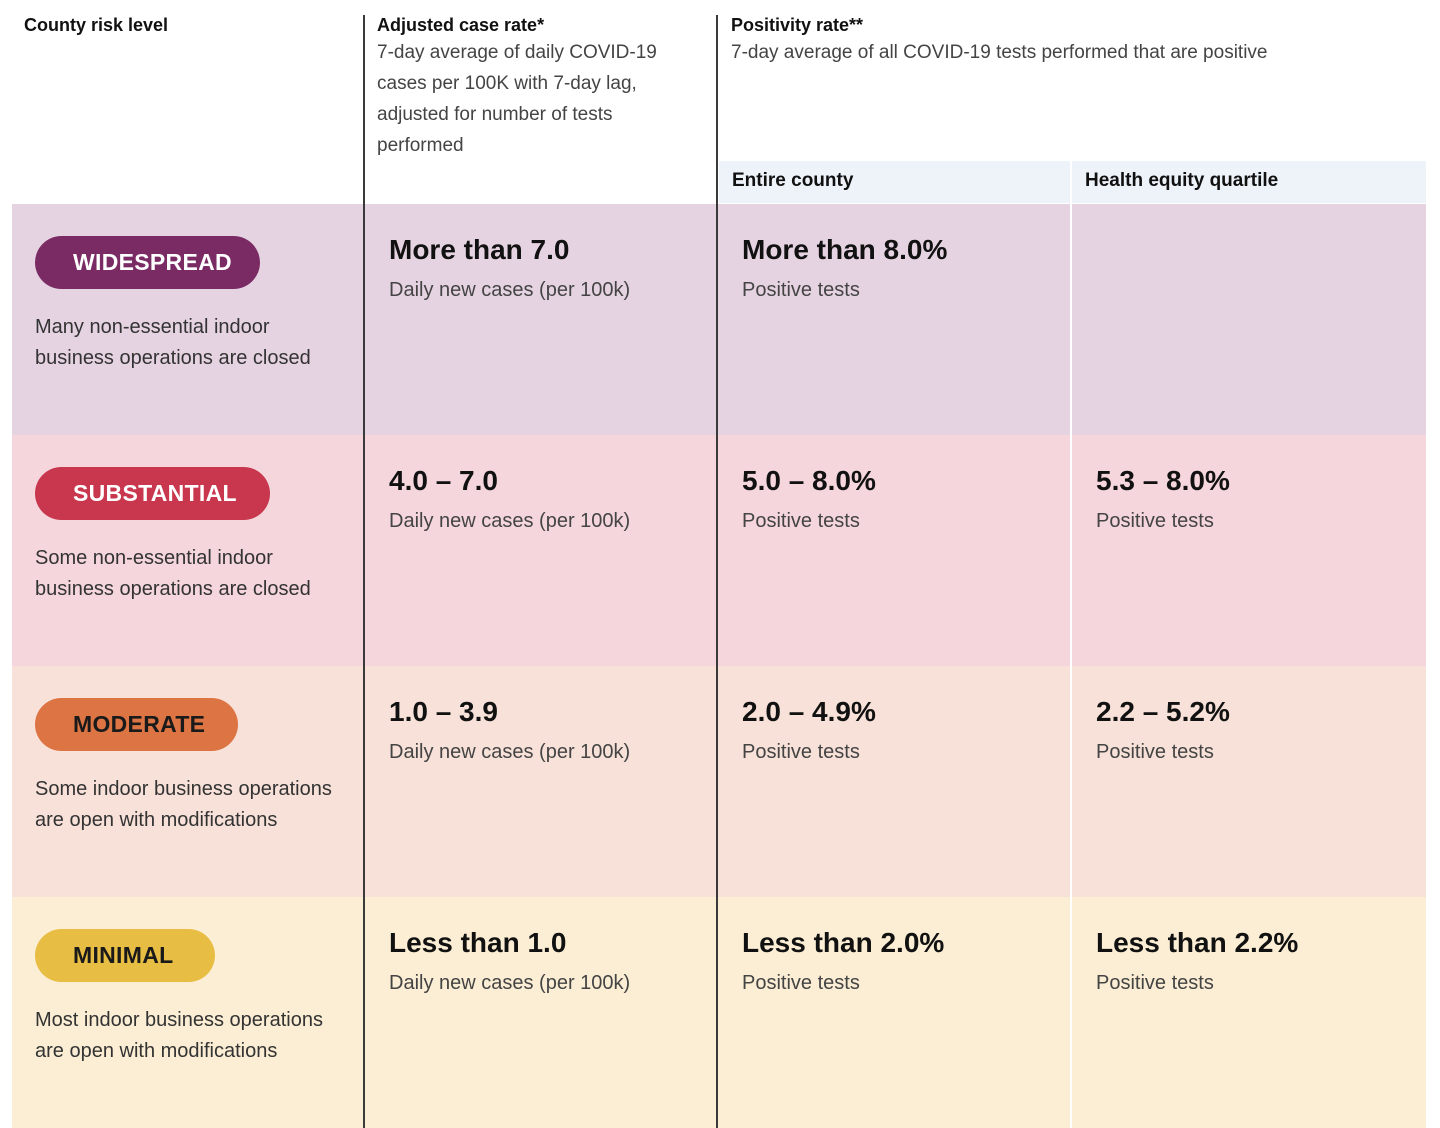 This screenshot has width=1440, height=1128. Describe the element at coordinates (1197, 942) in the screenshot. I see `equity-positivity-value: Less than 2.2%` at that location.